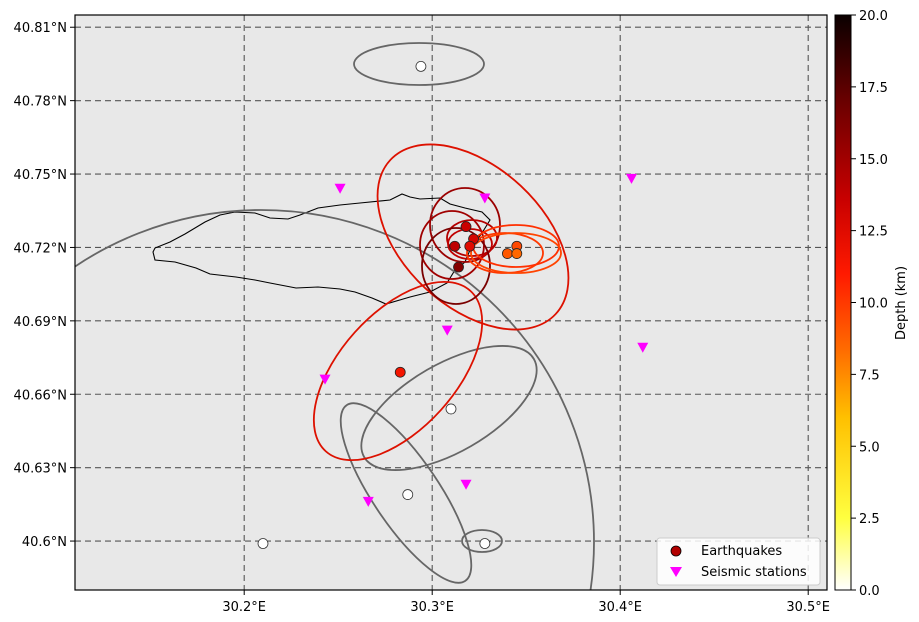 The image size is (919, 622). What do you see at coordinates (741, 551) in the screenshot?
I see `legend-earthquakes-label: Earthquakes` at bounding box center [741, 551].